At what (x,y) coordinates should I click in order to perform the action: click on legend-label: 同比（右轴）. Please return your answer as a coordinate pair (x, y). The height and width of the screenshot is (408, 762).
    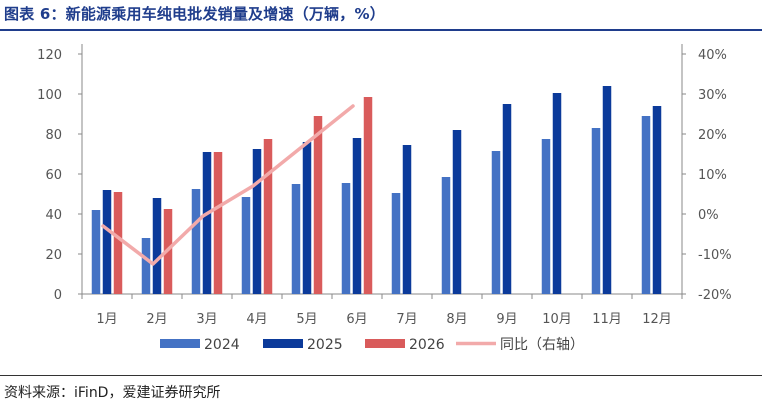
    Looking at the image, I should click on (542, 345).